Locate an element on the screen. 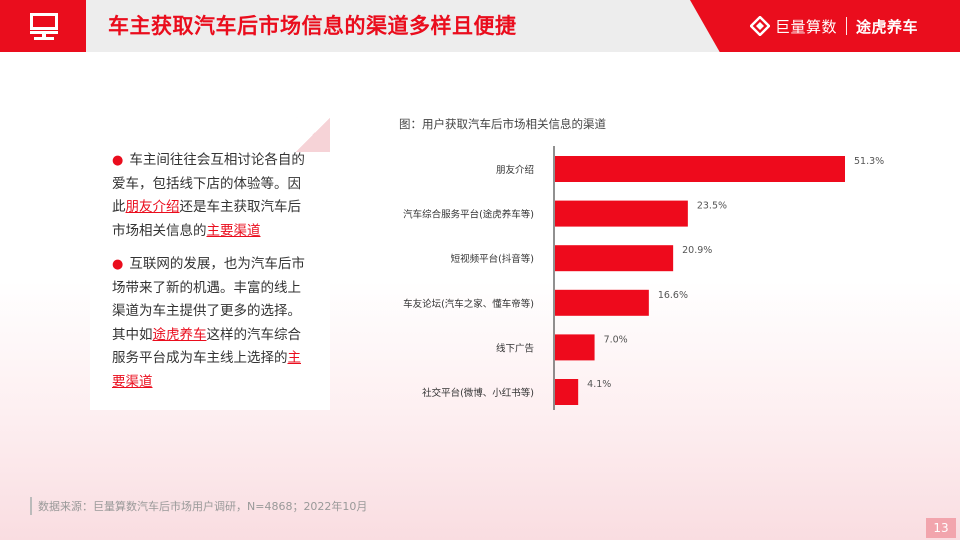 Image resolution: width=960 pixels, height=540 pixels. para2-text-b: 这样的汽车综合服务平台成为车主线上选择的 is located at coordinates (206, 346).